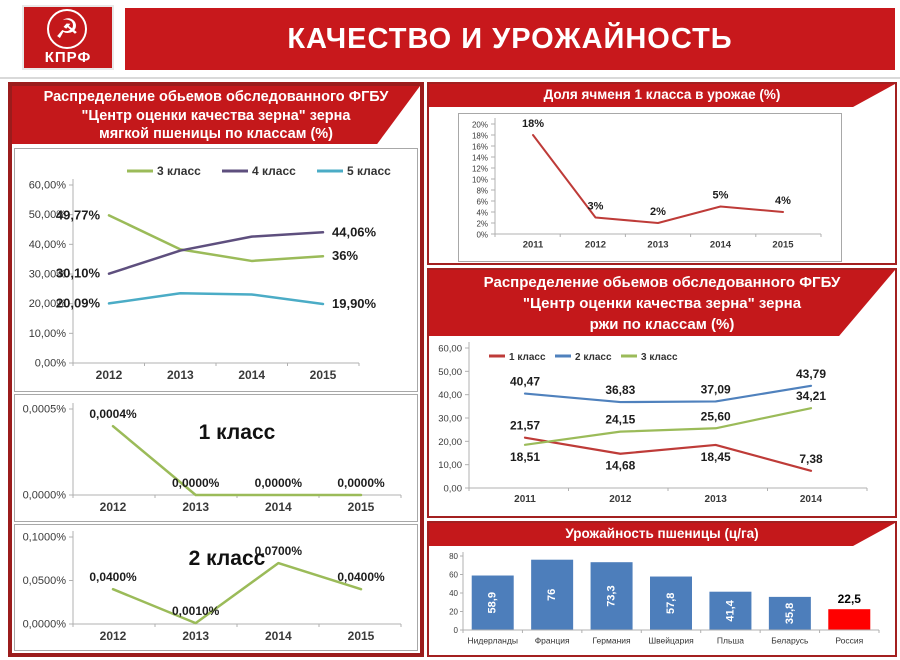 This screenshot has height=660, width=900. Describe the element at coordinates (113, 414) in the screenshot. I see `svg-text: 0,0004%` at that location.